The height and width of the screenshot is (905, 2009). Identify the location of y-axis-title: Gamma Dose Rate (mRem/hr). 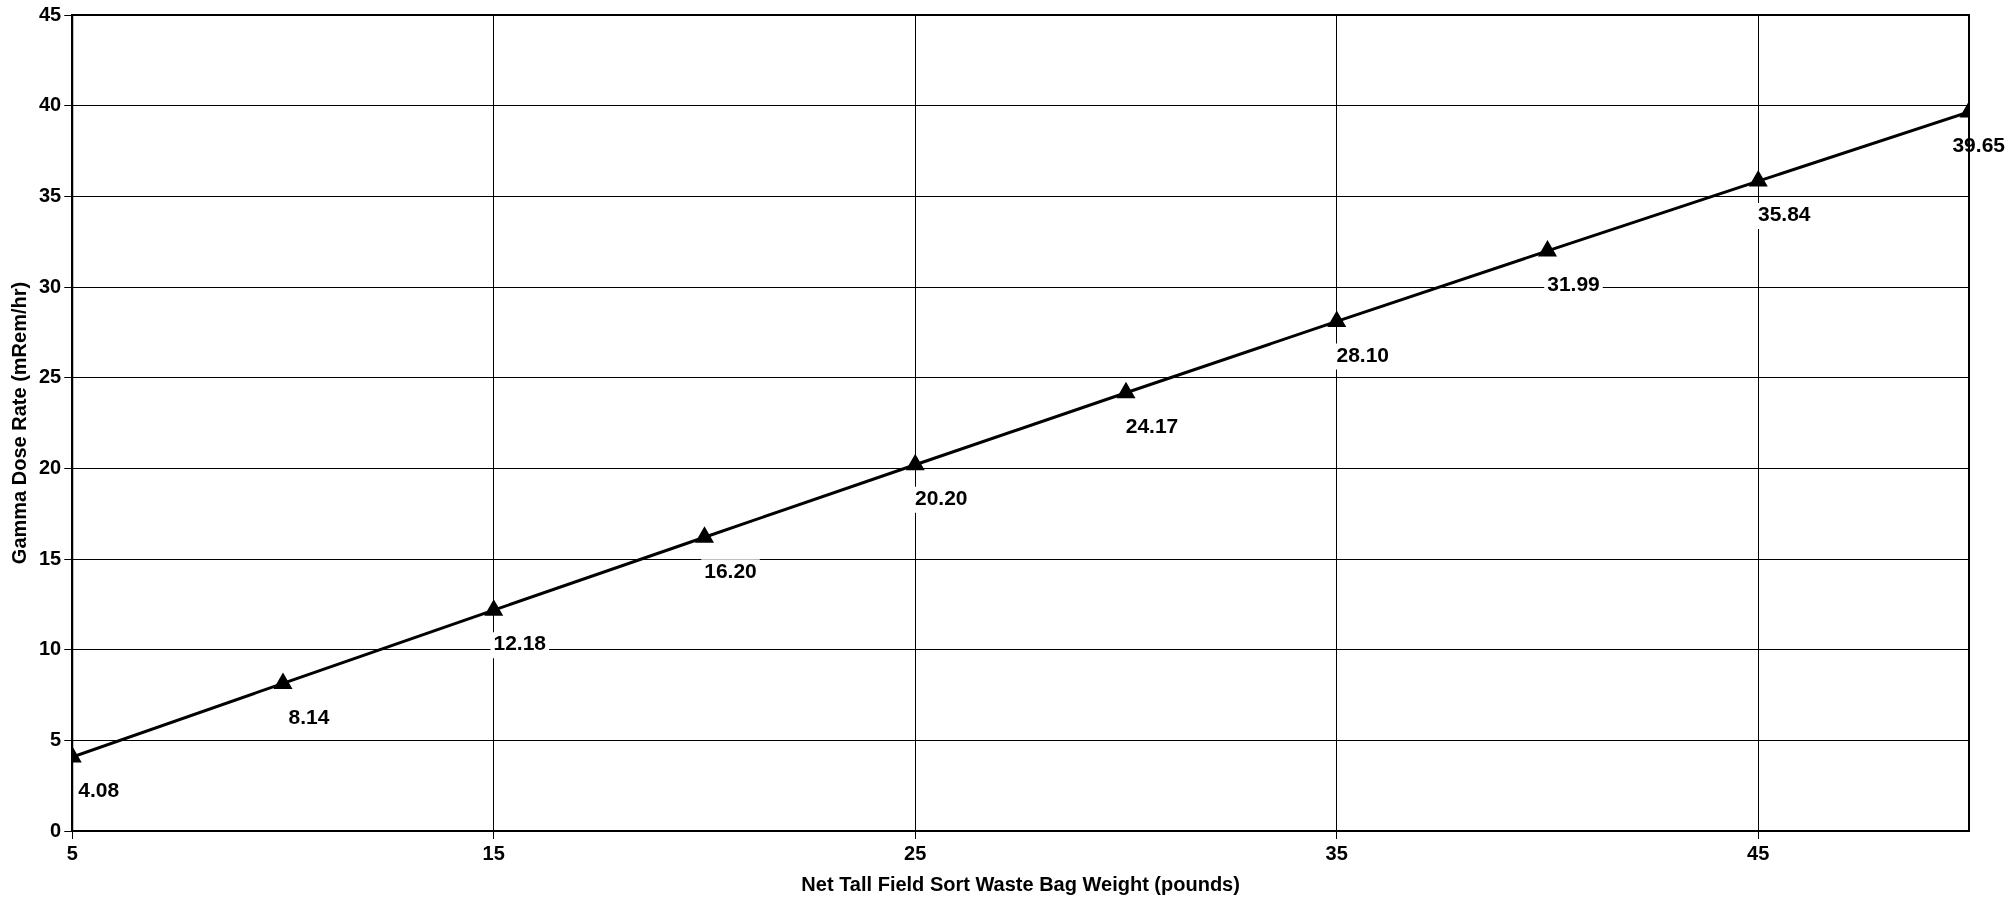
(18, 423).